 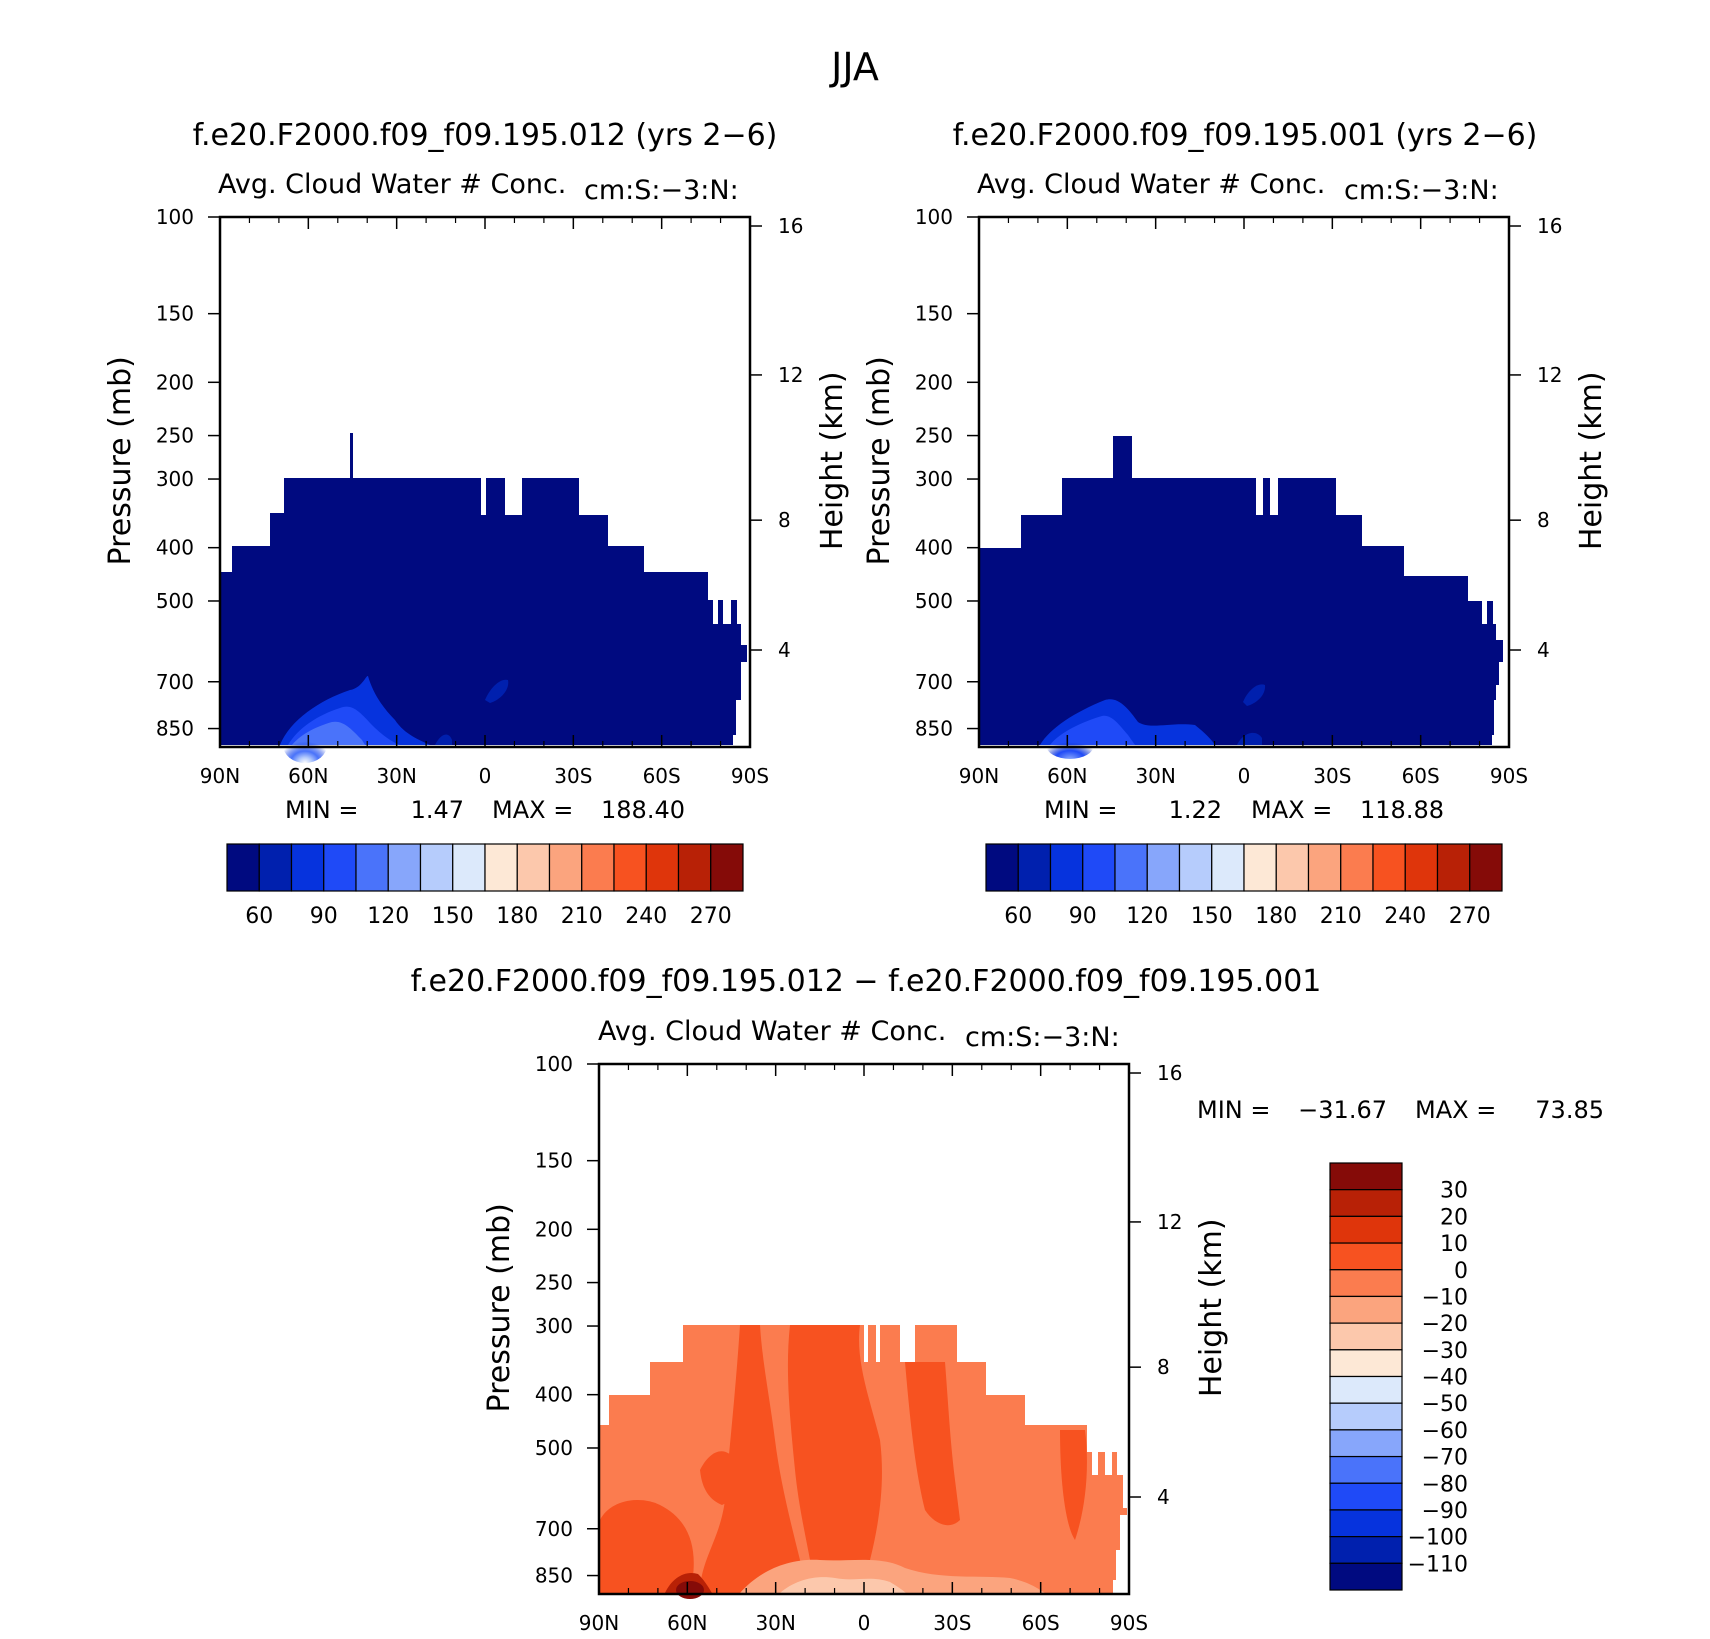 I want to click on panel-3-max-label: MAX =, so click(x=1455, y=1110).